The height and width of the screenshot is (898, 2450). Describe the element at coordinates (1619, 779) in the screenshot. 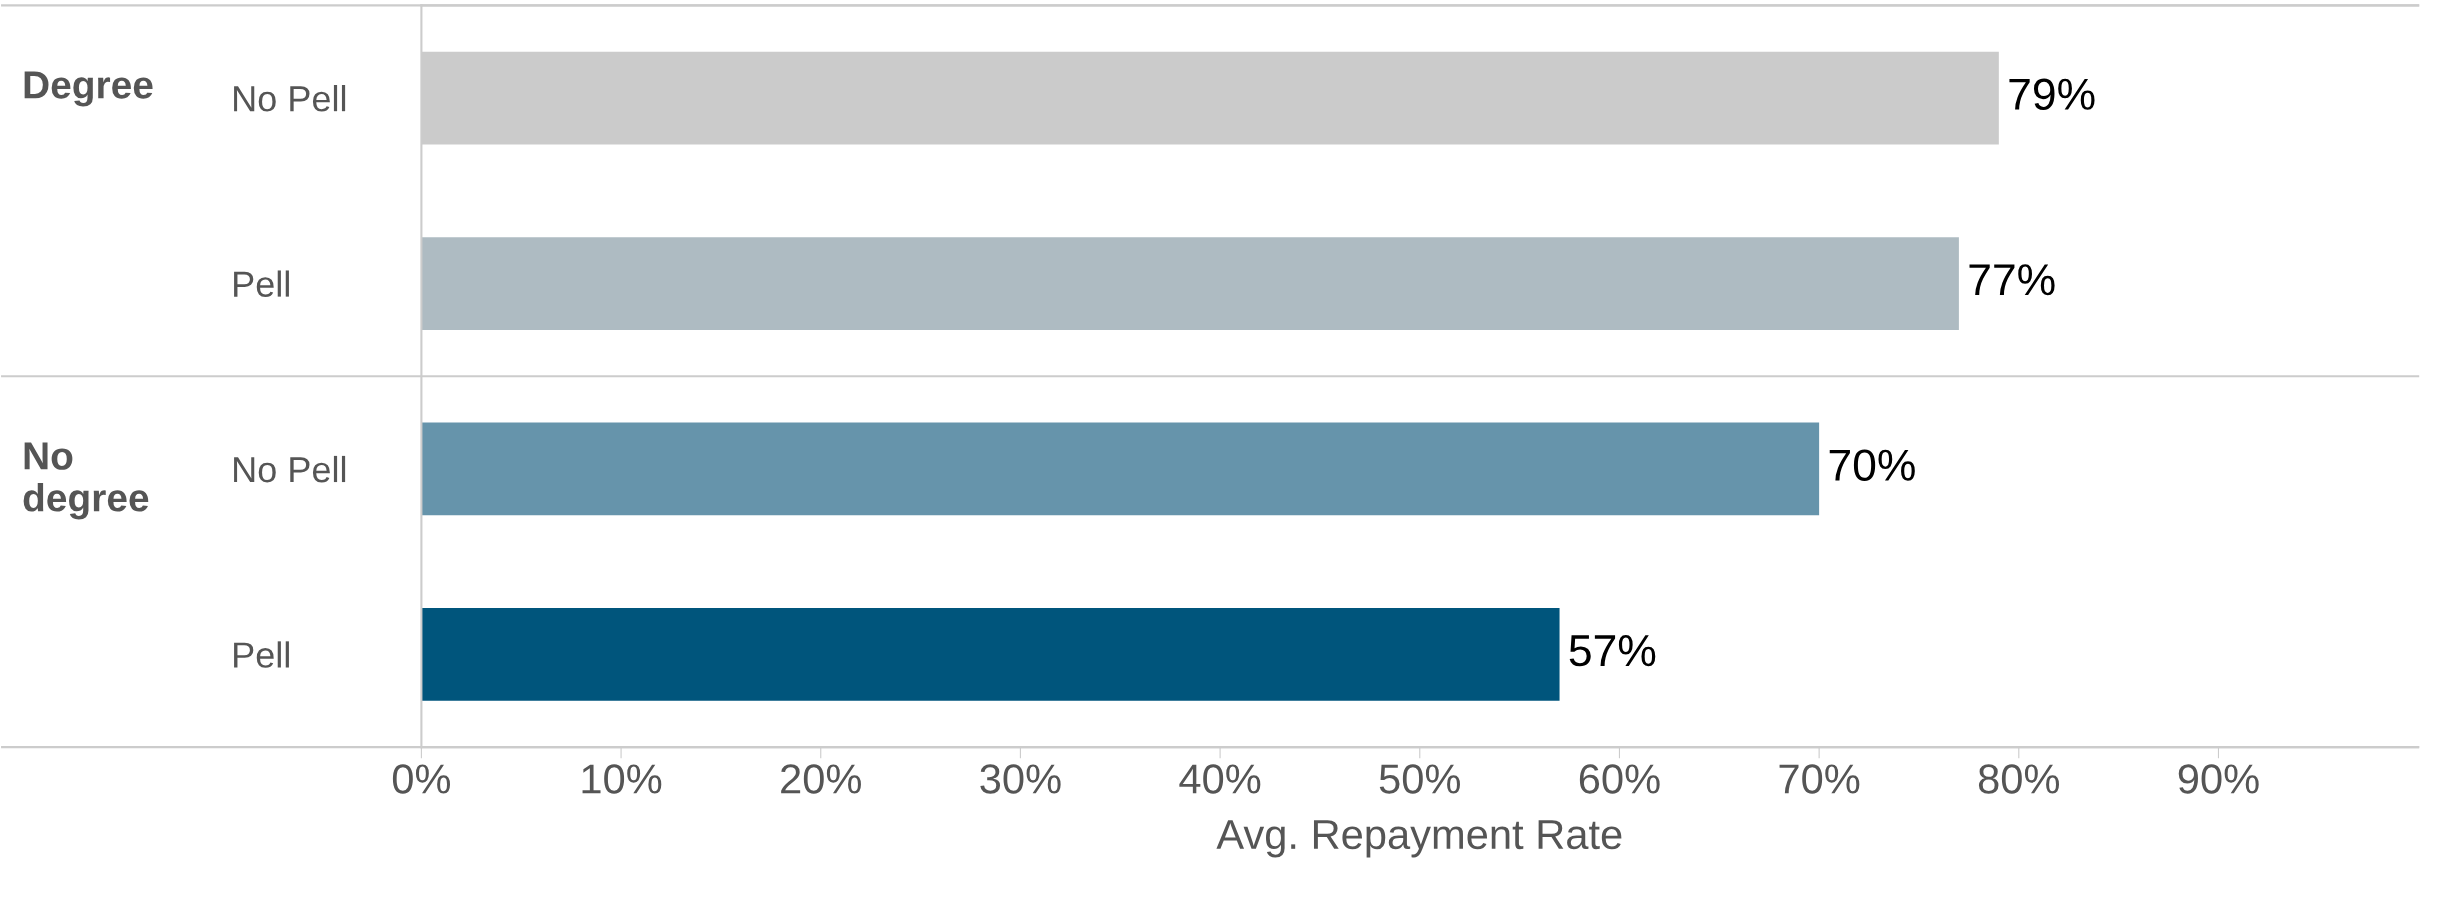

I see `x-tick-label: 60%` at that location.